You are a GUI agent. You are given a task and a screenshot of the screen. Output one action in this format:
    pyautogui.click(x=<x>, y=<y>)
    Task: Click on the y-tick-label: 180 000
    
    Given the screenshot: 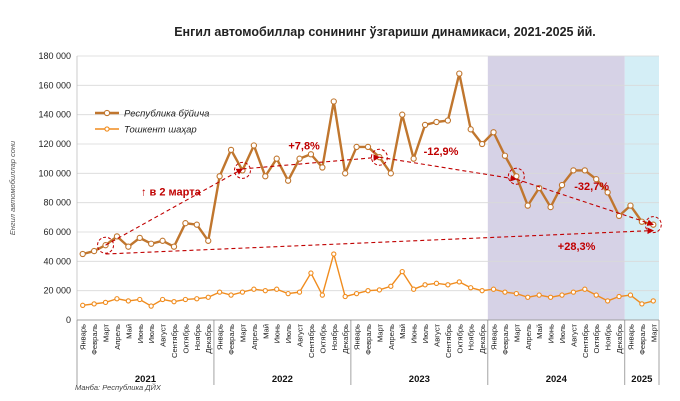 What is the action you would take?
    pyautogui.click(x=54, y=56)
    